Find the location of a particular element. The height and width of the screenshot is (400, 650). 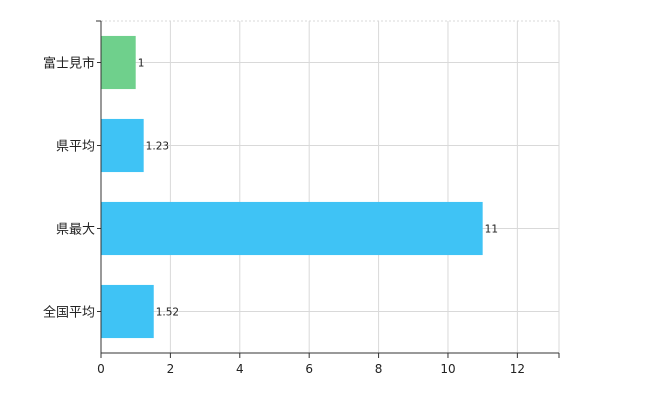

x-tick-label: 8 is located at coordinates (379, 369).